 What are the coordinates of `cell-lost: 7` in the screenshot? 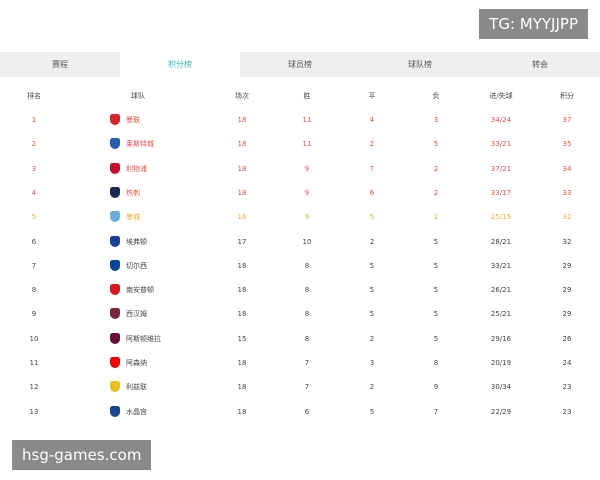 It's located at (436, 411).